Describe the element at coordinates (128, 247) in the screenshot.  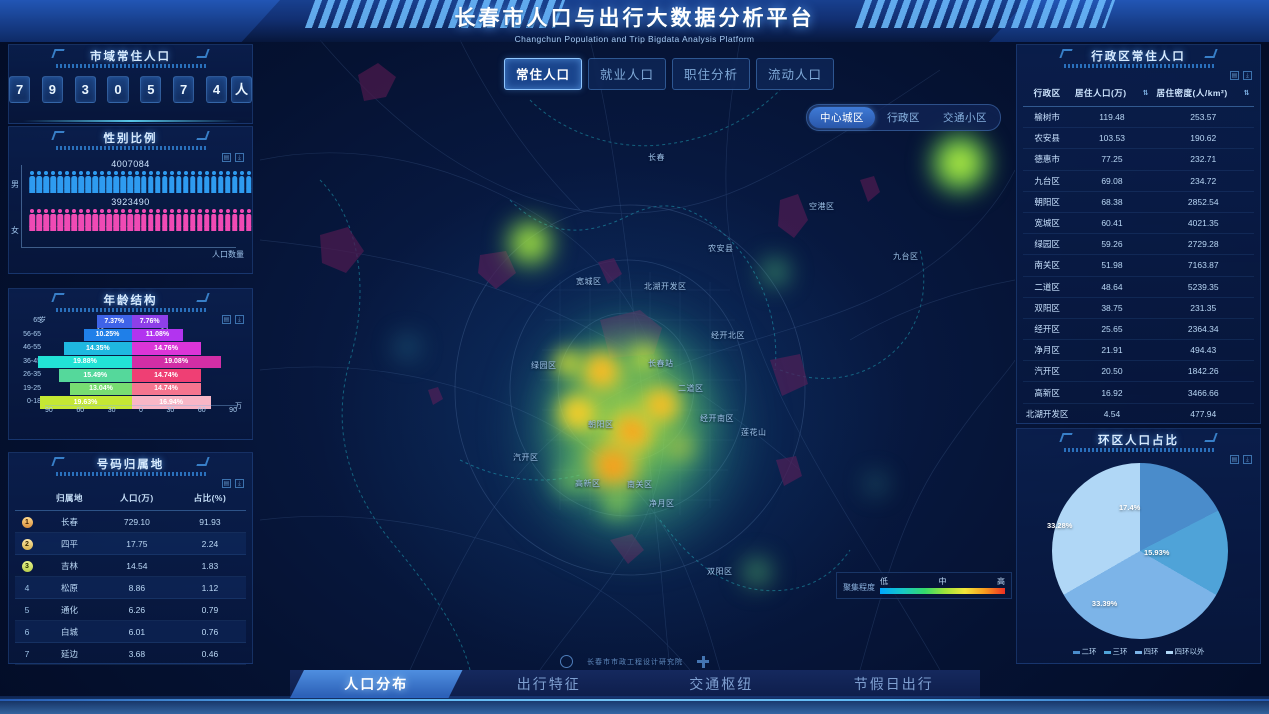
I see `gender-x-axis` at that location.